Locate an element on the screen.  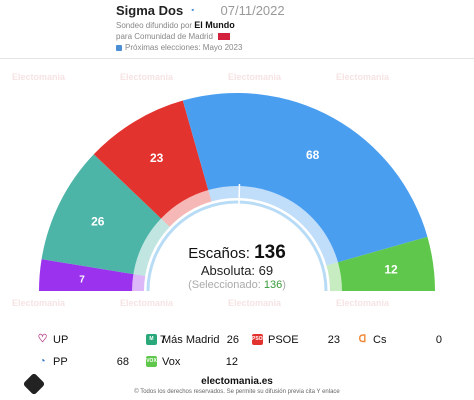
majority: Absoluta: 69 is located at coordinates (237, 270).